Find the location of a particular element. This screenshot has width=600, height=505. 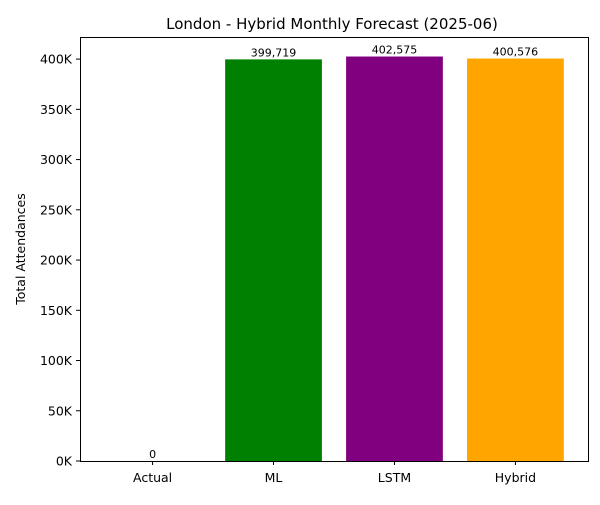

x-tick-label-hybrid: Hybrid is located at coordinates (515, 477).